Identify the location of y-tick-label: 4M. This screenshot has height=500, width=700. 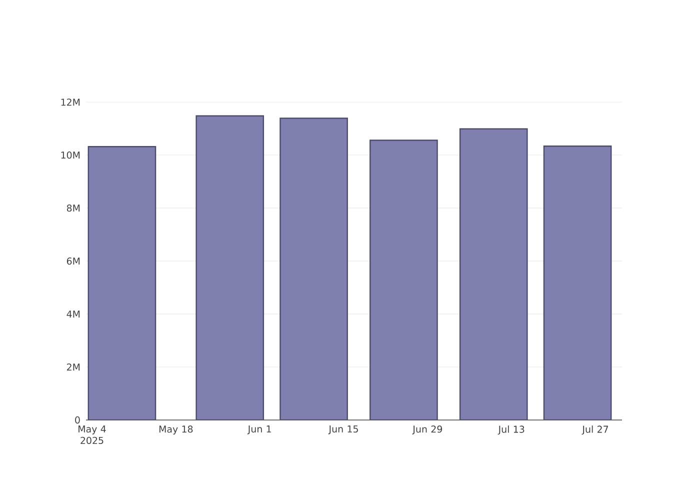
(73, 314).